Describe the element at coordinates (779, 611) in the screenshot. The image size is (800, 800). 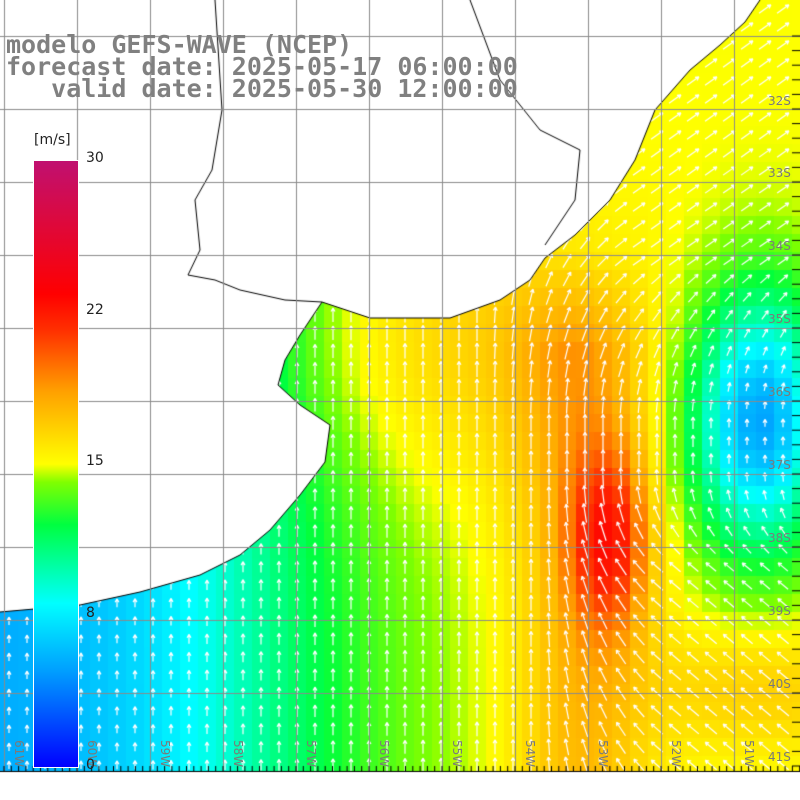
I see `lat-label: 39S` at that location.